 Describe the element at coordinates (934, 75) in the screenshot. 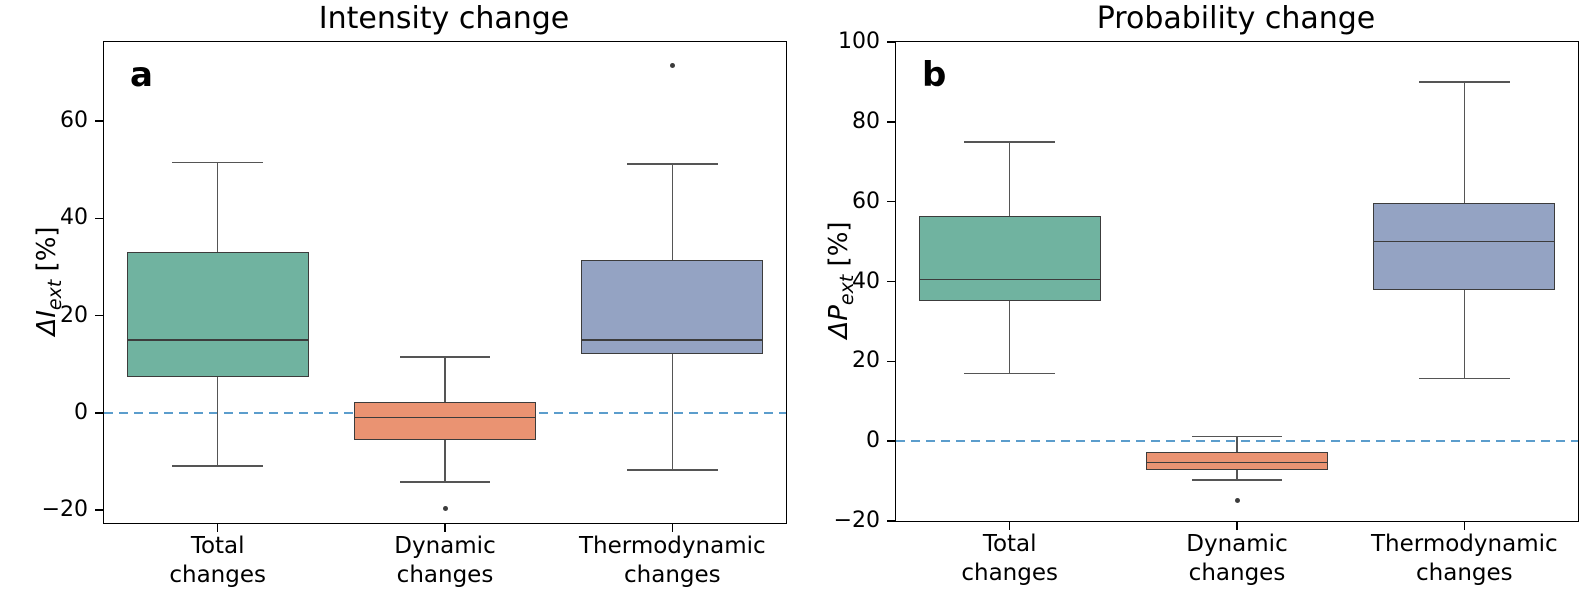

I see `panel-b-letter: b` at that location.